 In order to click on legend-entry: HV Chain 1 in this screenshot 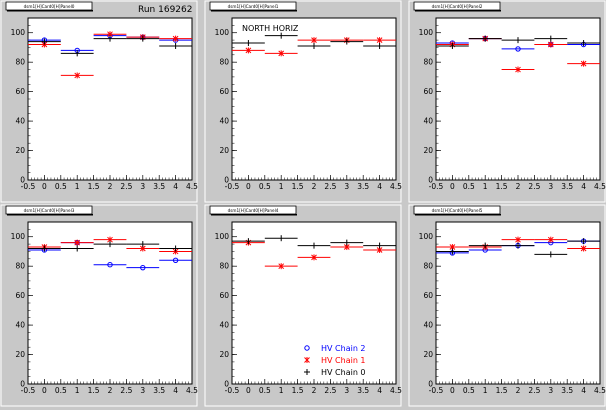, I will do `click(335, 360)`.